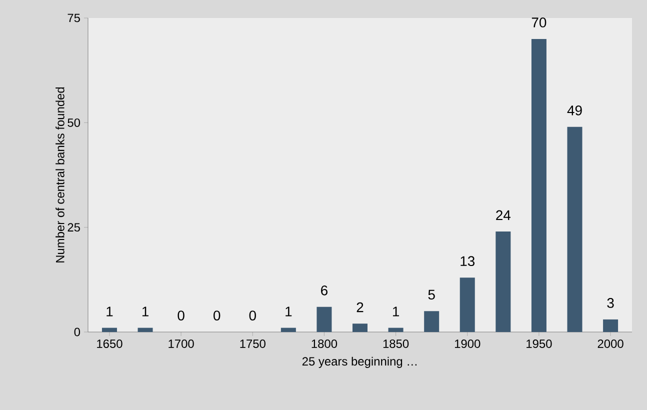 Image resolution: width=647 pixels, height=410 pixels. What do you see at coordinates (396, 344) in the screenshot?
I see `x-tick-label: 1850` at bounding box center [396, 344].